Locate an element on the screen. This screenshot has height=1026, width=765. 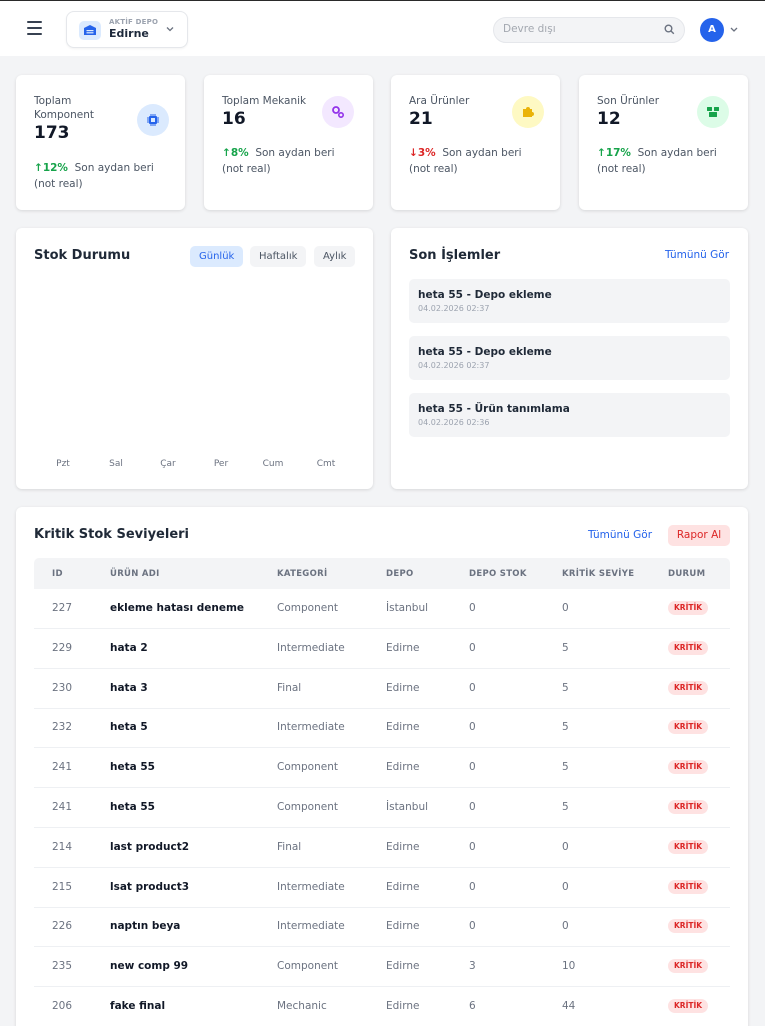
day-label: Per is located at coordinates (221, 464).